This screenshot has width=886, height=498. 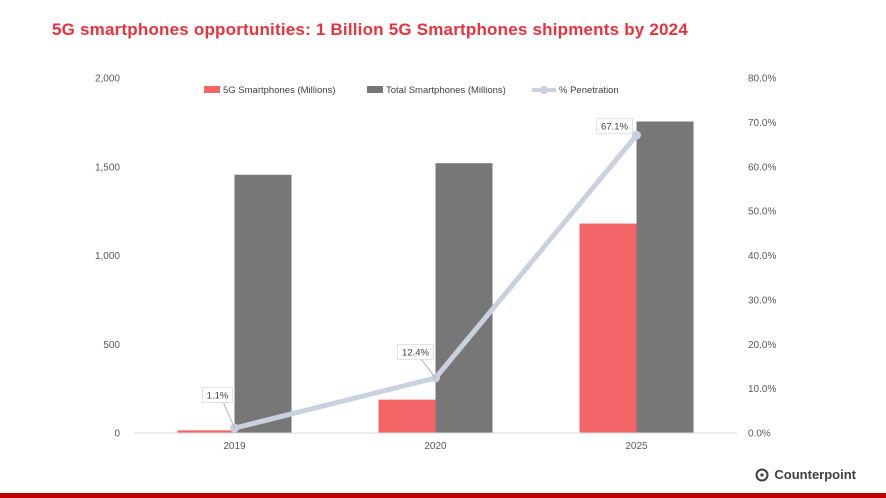 I want to click on x-tick-label: 2020, so click(x=435, y=446).